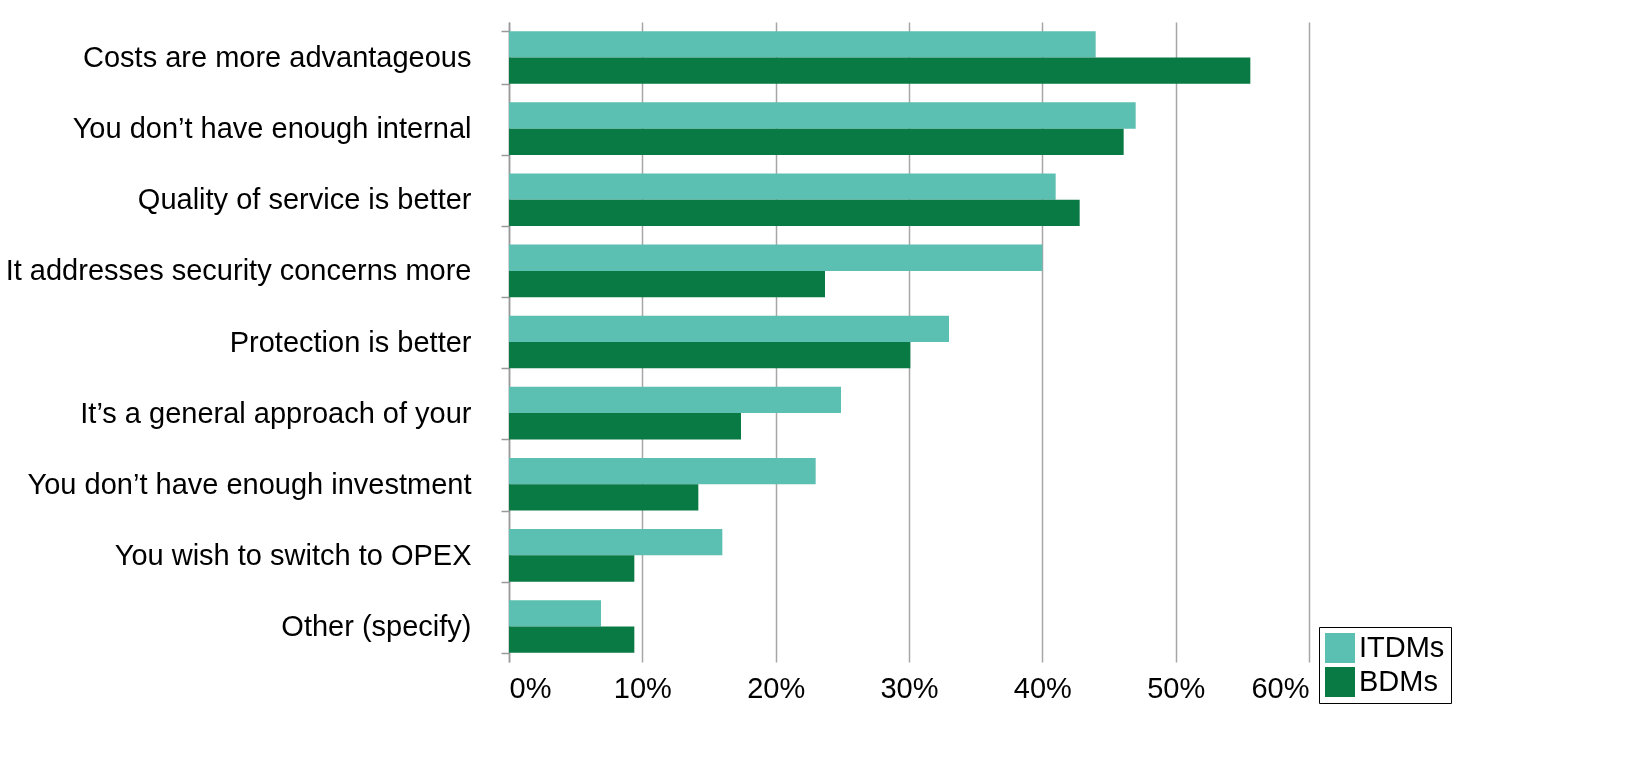  I want to click on y-tick-label: Costs are more advantageous, so click(277, 57).